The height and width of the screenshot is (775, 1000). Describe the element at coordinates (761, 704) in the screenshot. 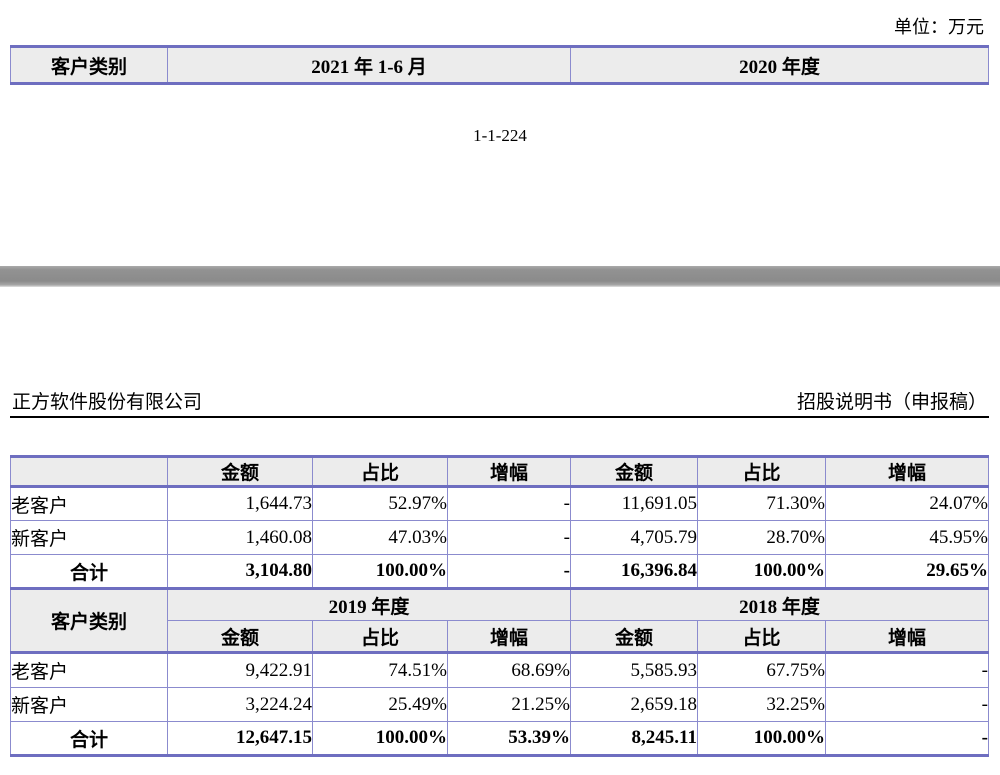

I see `cell-value: 32.25%` at that location.